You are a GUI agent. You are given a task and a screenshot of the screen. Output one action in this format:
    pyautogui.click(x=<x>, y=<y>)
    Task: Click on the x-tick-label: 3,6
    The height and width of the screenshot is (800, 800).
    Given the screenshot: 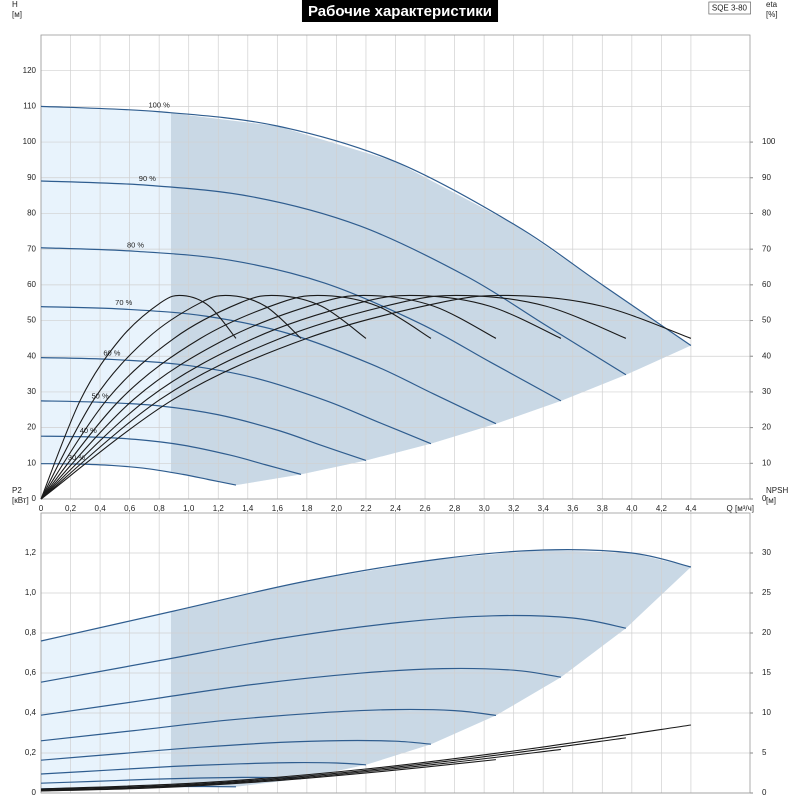 What is the action you would take?
    pyautogui.click(x=573, y=508)
    